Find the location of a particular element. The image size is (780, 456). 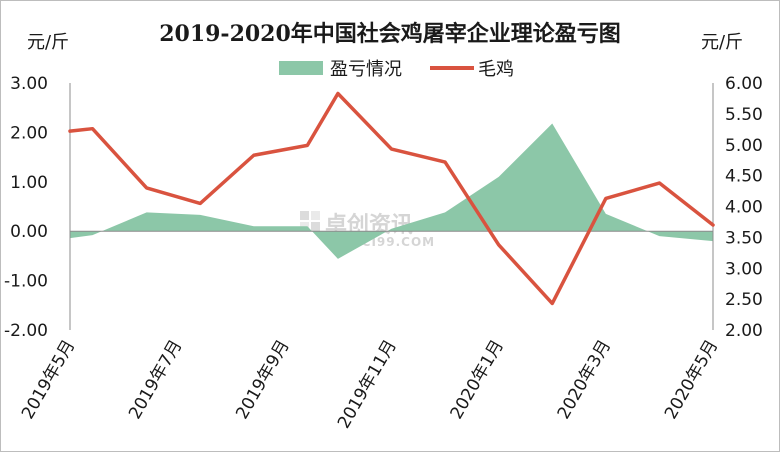

left-tick-label: 1.00 is located at coordinates (29, 183).